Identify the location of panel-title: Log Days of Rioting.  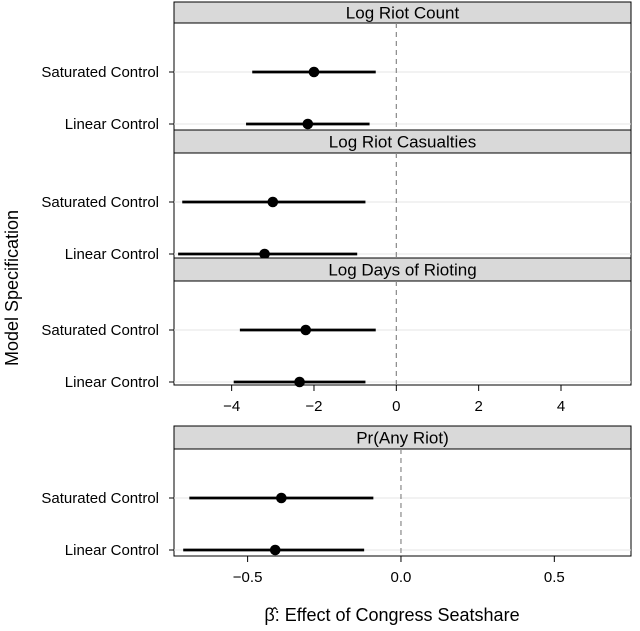
(402, 270).